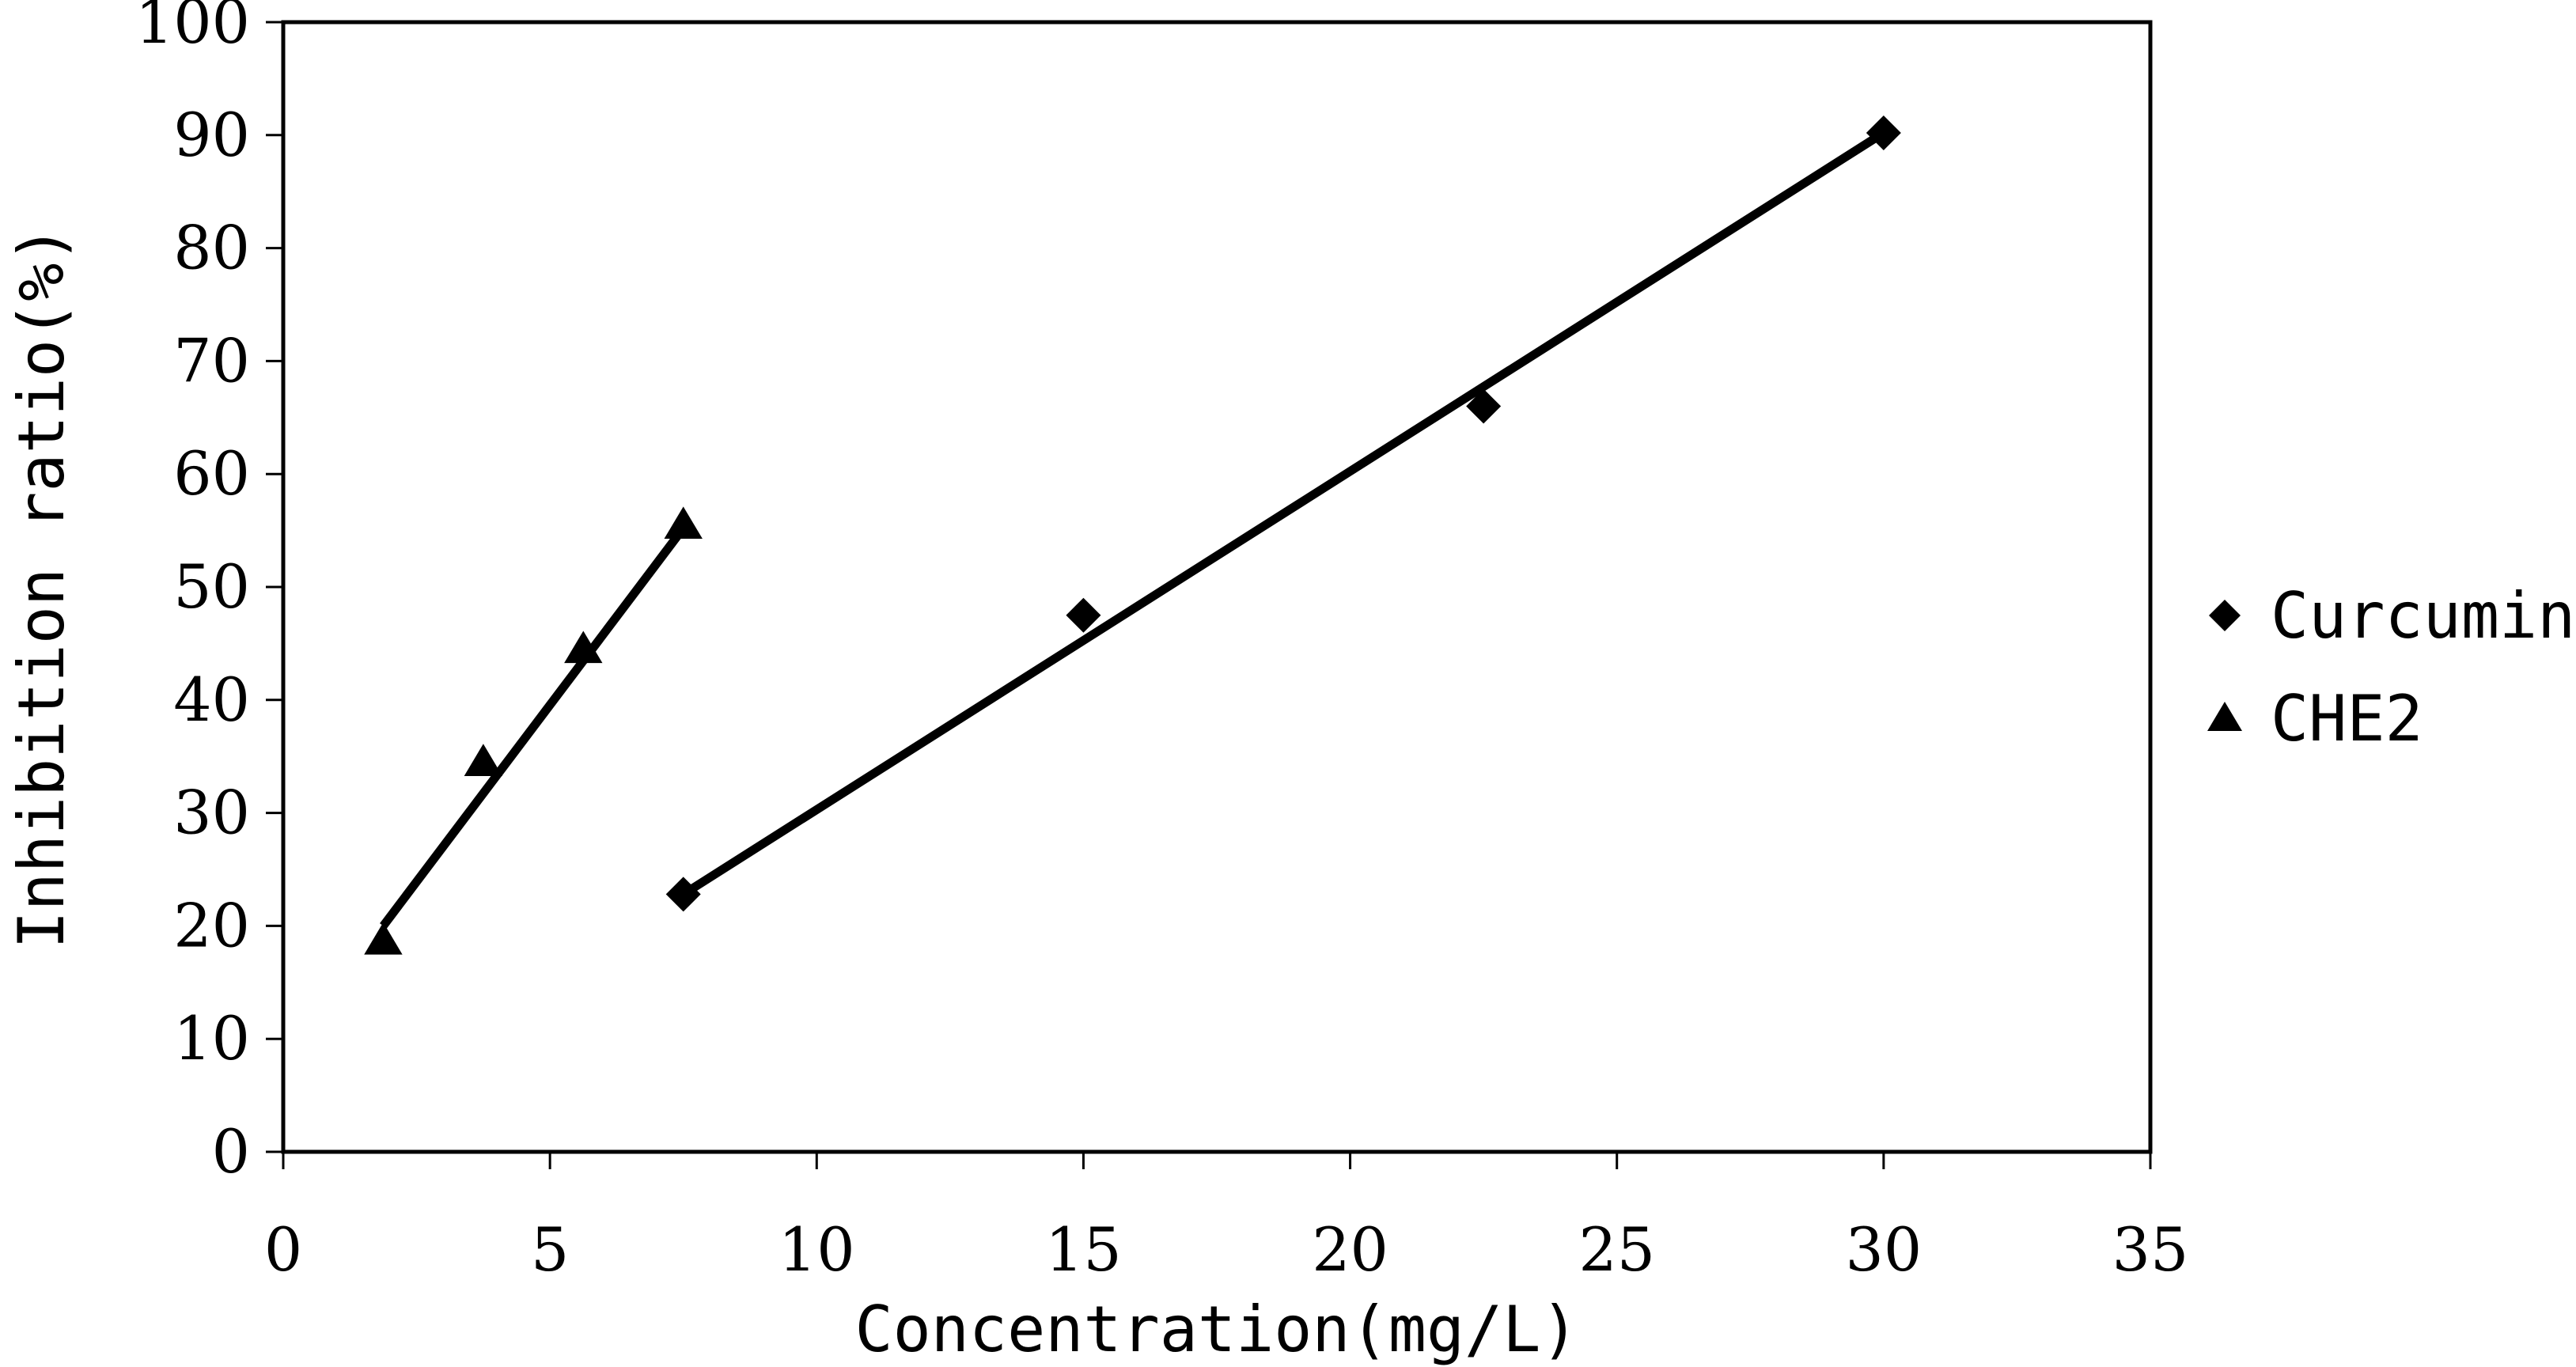 Image resolution: width=2576 pixels, height=1367 pixels. What do you see at coordinates (1083, 1249) in the screenshot?
I see `x-tick-label: 15` at bounding box center [1083, 1249].